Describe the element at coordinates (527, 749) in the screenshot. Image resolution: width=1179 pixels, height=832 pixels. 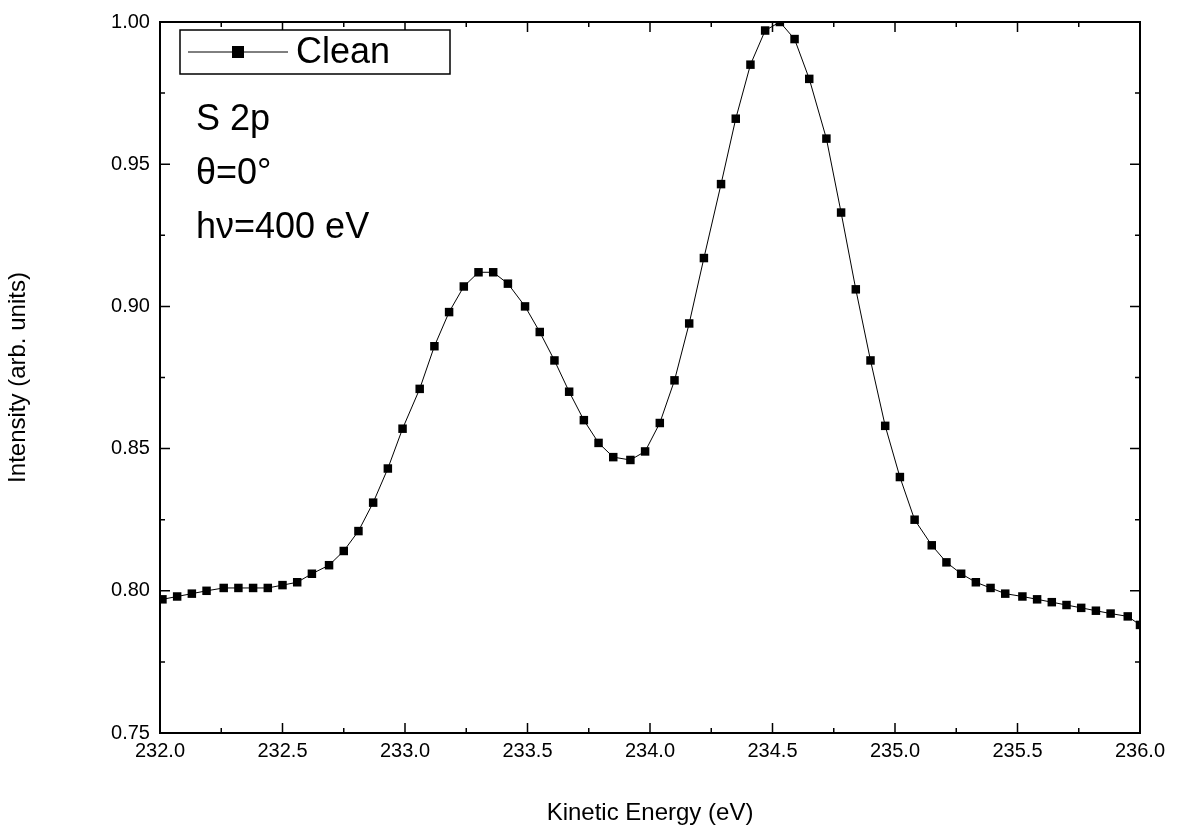
I see `x-tick-label: 233.5` at that location.